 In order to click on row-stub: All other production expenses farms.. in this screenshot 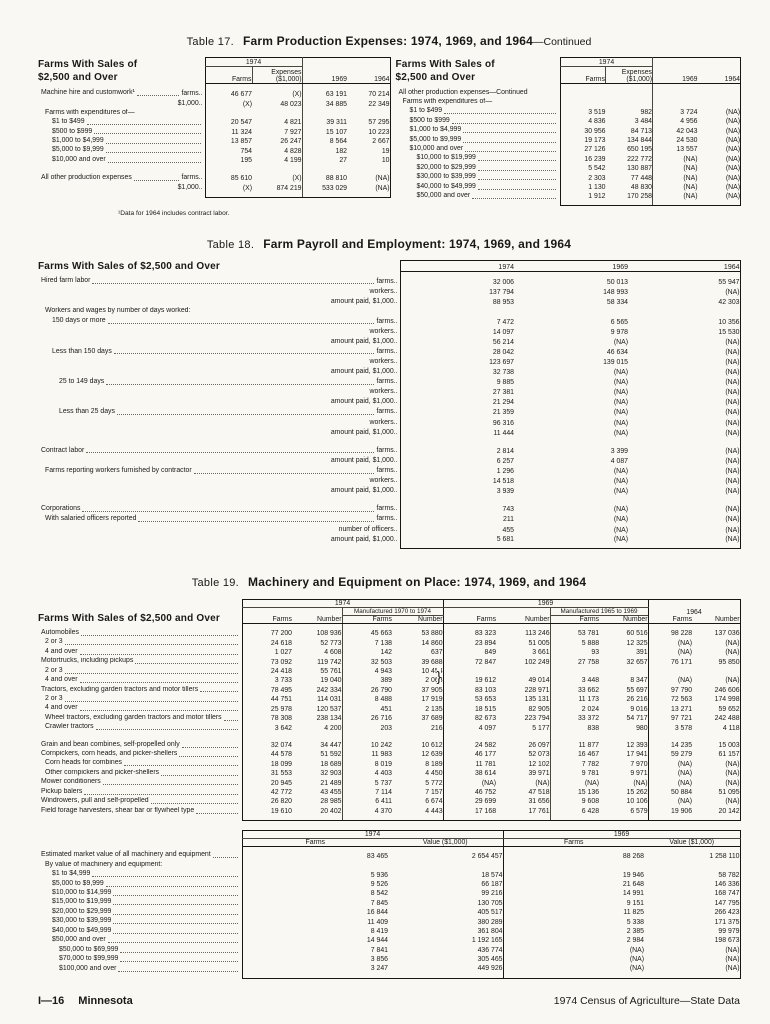, I will do `click(121, 174)`.